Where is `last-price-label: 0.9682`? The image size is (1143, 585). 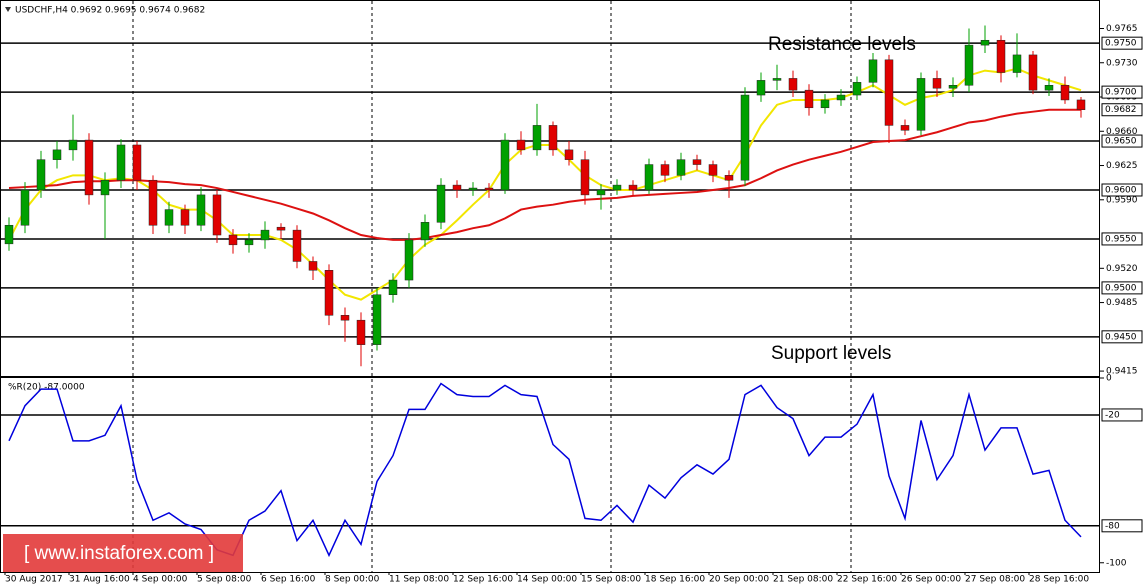
last-price-label: 0.9682 is located at coordinates (1121, 110).